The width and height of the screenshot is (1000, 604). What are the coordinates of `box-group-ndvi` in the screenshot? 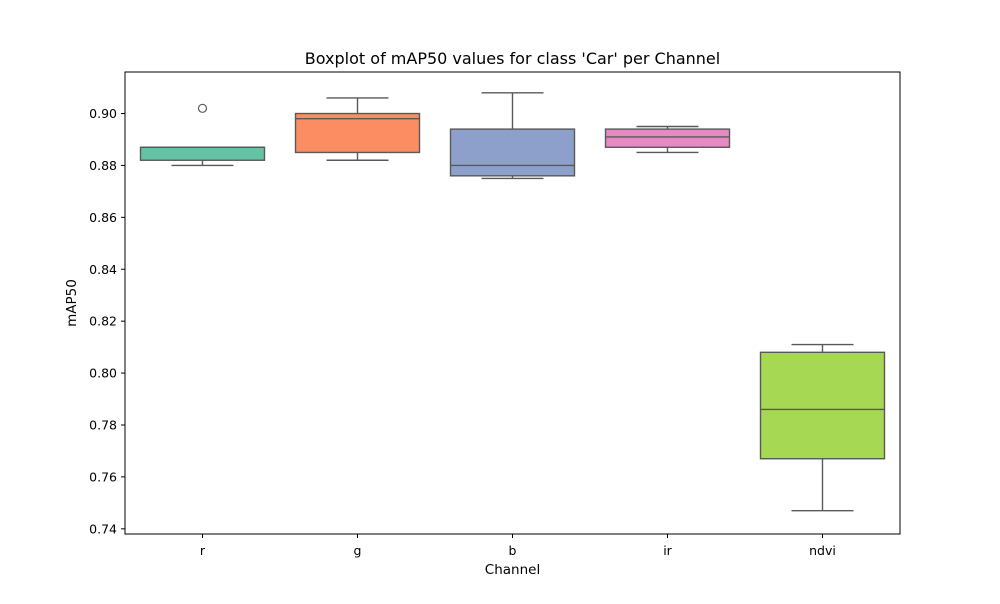 It's located at (822, 427).